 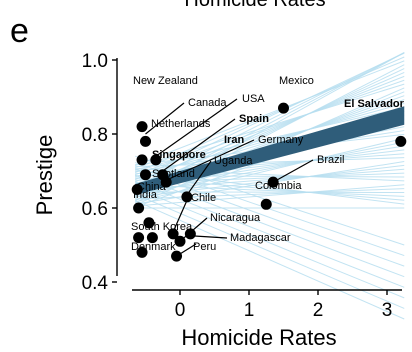 What do you see at coordinates (258, 337) in the screenshot?
I see `x-axis-title: Homicide Rates` at bounding box center [258, 337].